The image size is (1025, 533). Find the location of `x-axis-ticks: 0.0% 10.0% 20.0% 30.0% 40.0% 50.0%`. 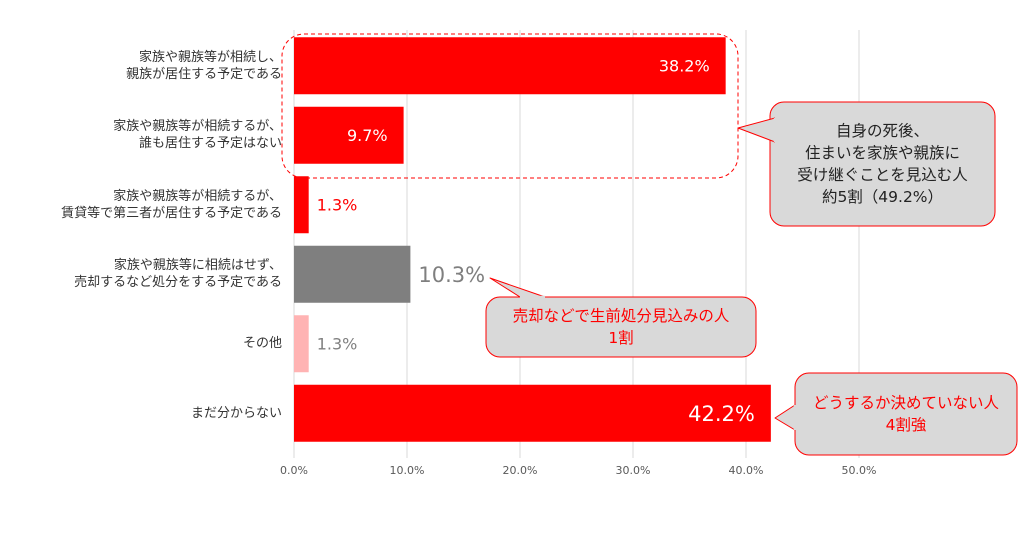

x-axis-ticks: 0.0% 10.0% 20.0% 30.0% 40.0% 50.0% is located at coordinates (578, 470).